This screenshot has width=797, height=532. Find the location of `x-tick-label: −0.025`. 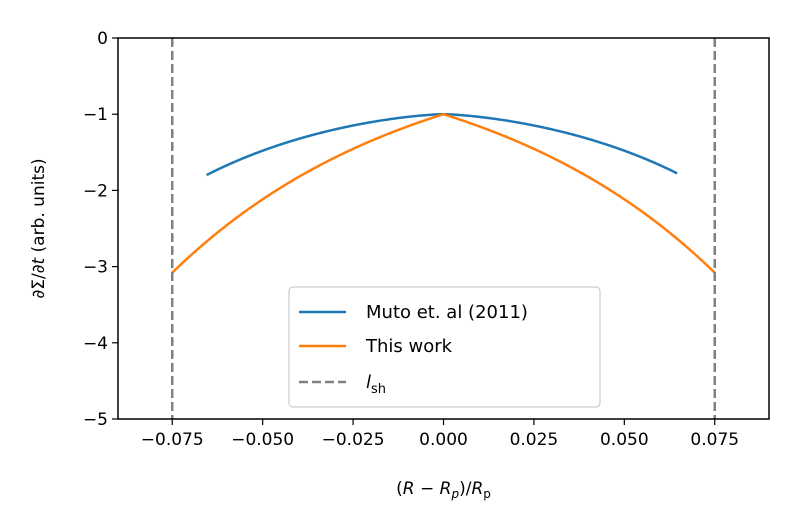

x-tick-label: −0.025 is located at coordinates (353, 440).